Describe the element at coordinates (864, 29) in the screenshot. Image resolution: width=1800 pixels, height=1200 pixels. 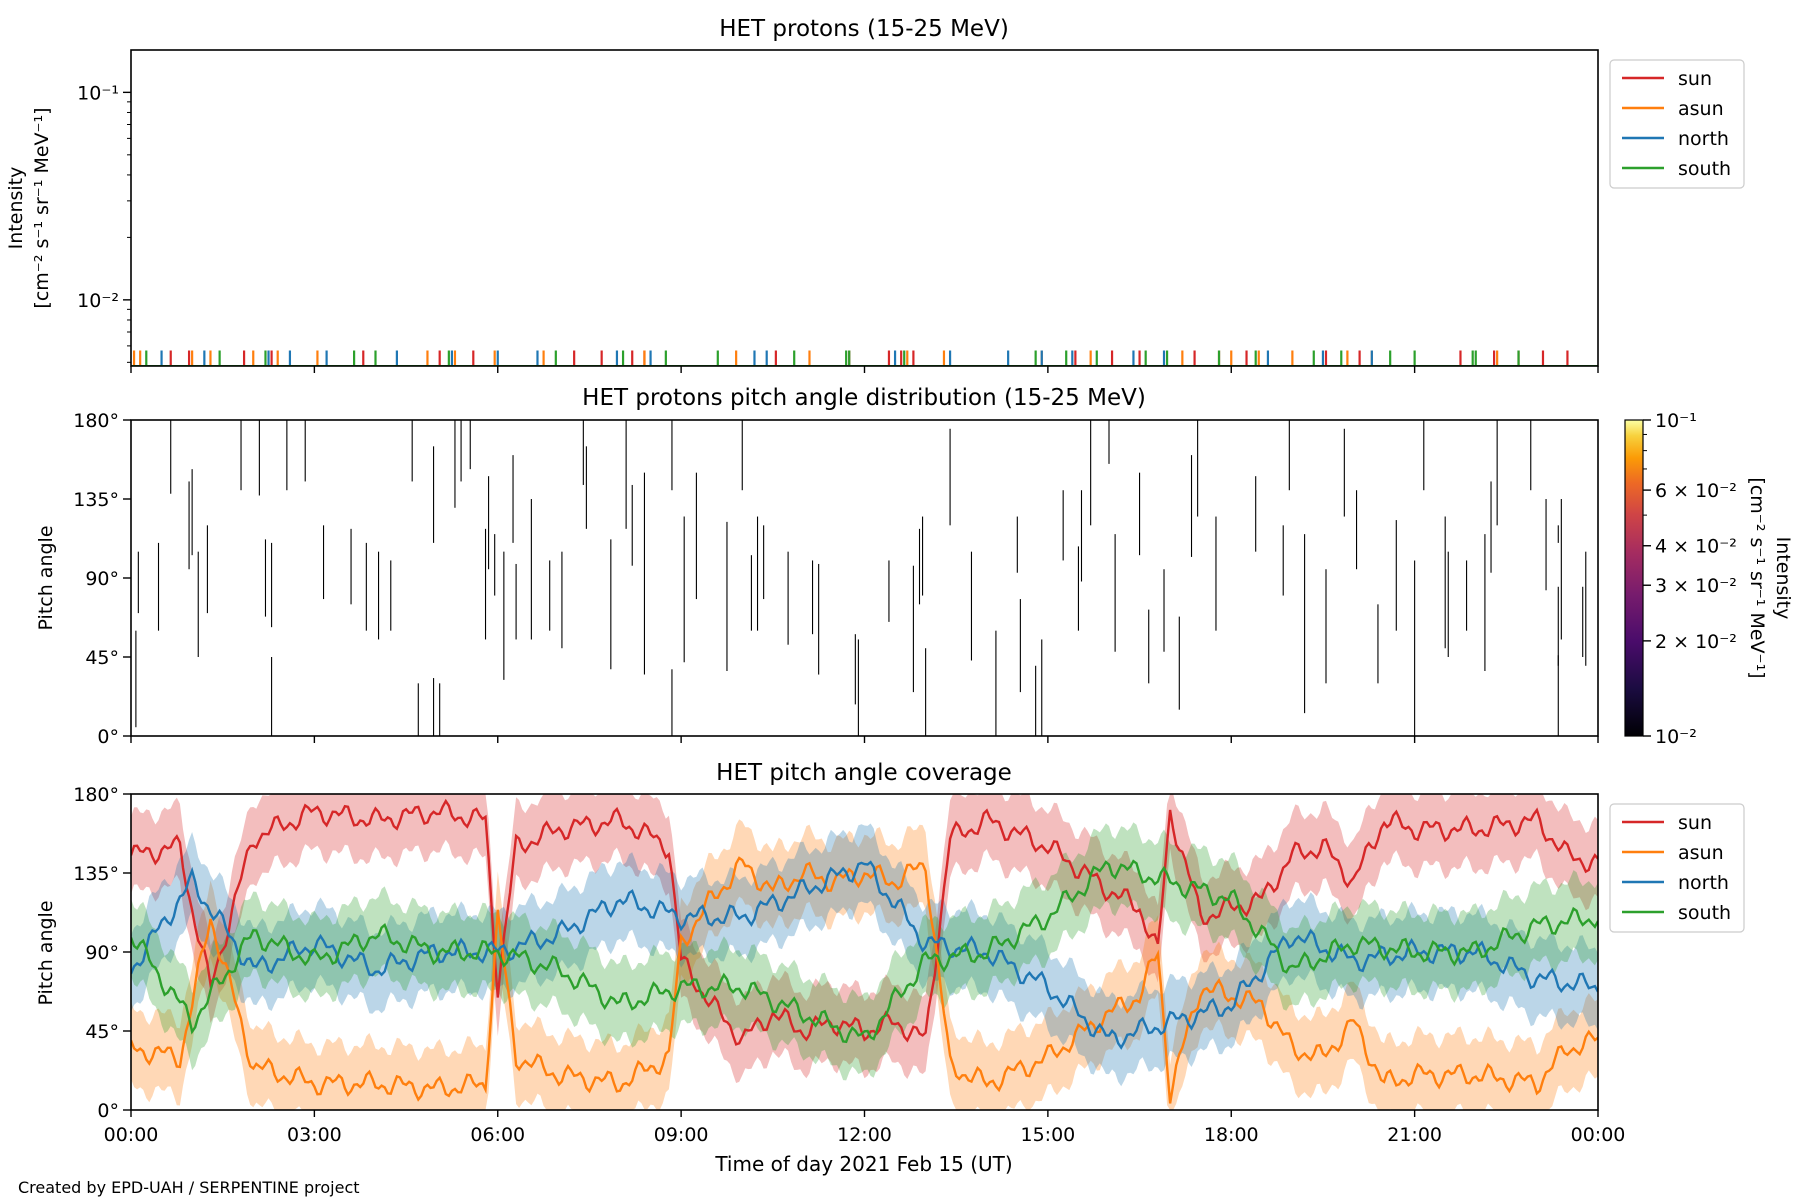
I see `panel1-title: HET protons (15-25 MeV)` at that location.